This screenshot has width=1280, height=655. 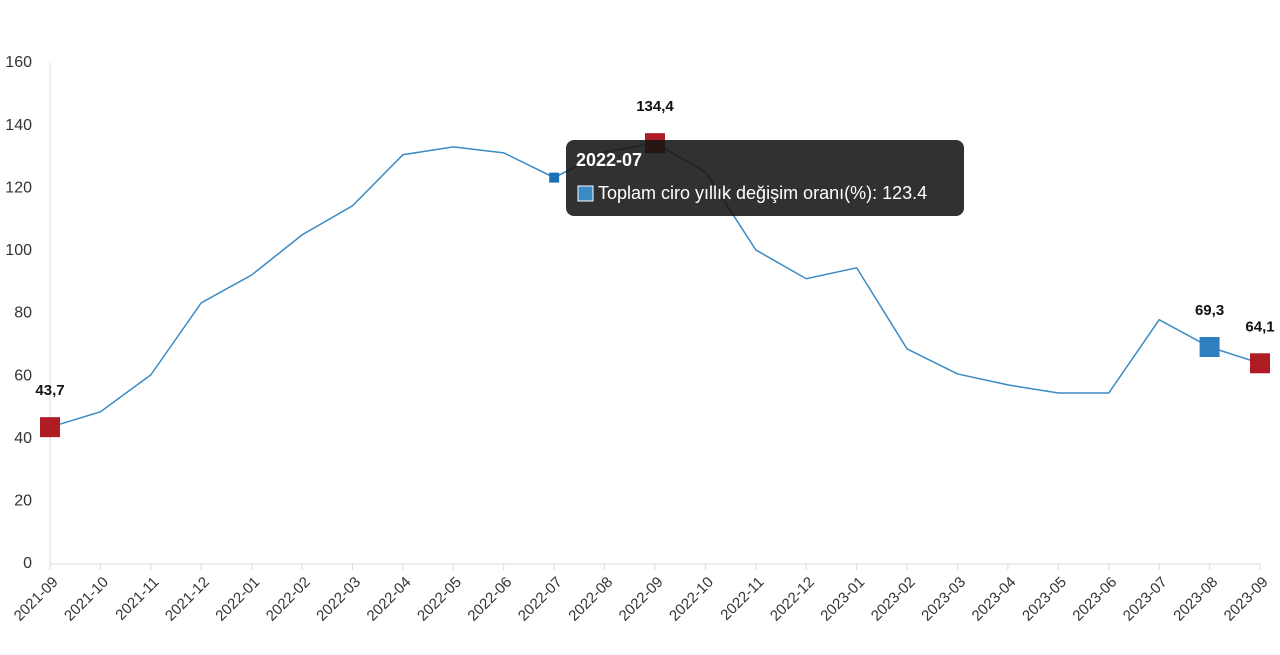 I want to click on tooltip-value: 123.4, so click(x=904, y=193).